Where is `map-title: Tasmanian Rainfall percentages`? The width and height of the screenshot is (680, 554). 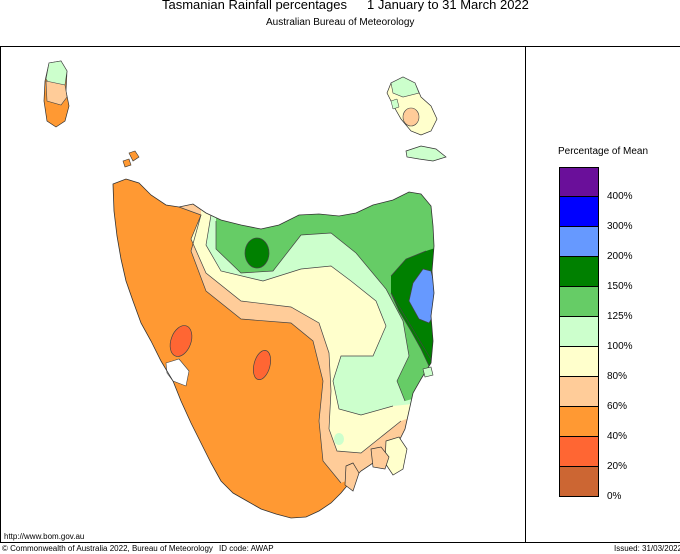
map-title: Tasmanian Rainfall percentages is located at coordinates (254, 6).